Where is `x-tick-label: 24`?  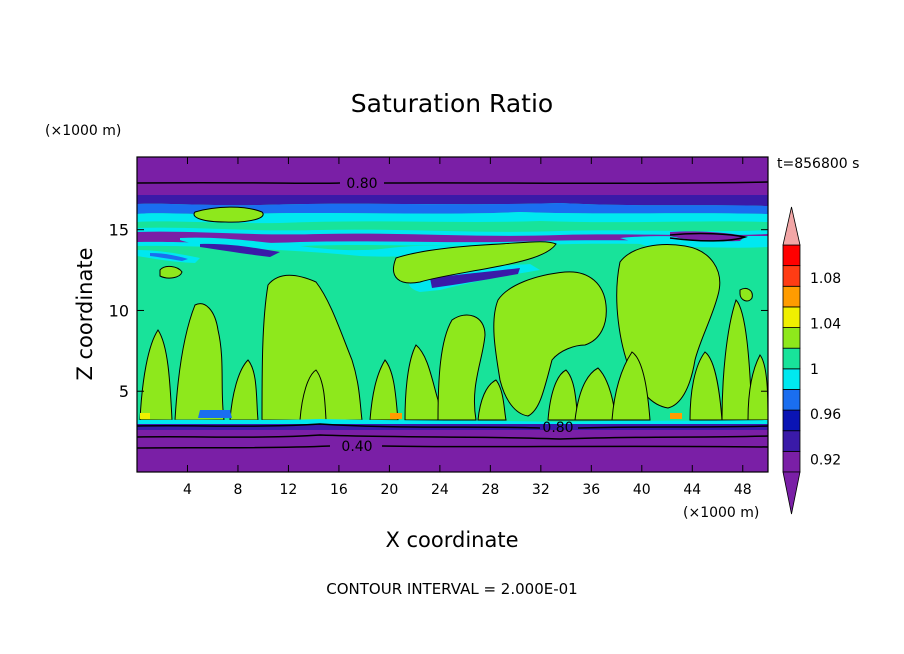
x-tick-label: 24 is located at coordinates (440, 490).